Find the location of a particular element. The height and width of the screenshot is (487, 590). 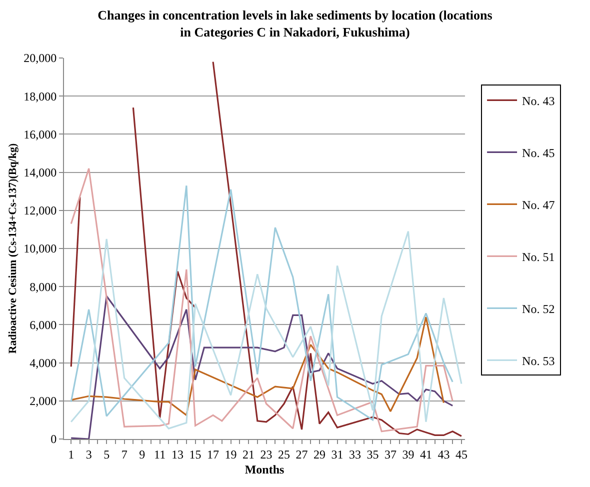

x-tick-label: 25 is located at coordinates (284, 454).